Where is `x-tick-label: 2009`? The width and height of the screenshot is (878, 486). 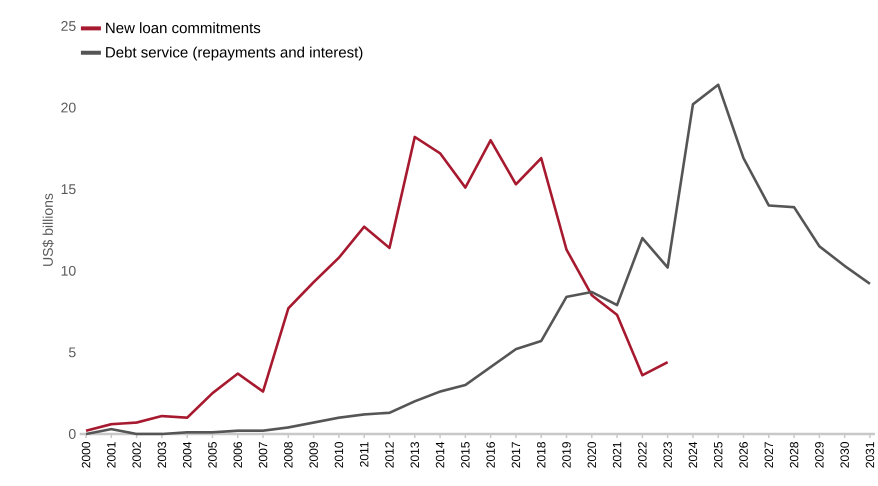 x-tick-label: 2009 is located at coordinates (313, 455).